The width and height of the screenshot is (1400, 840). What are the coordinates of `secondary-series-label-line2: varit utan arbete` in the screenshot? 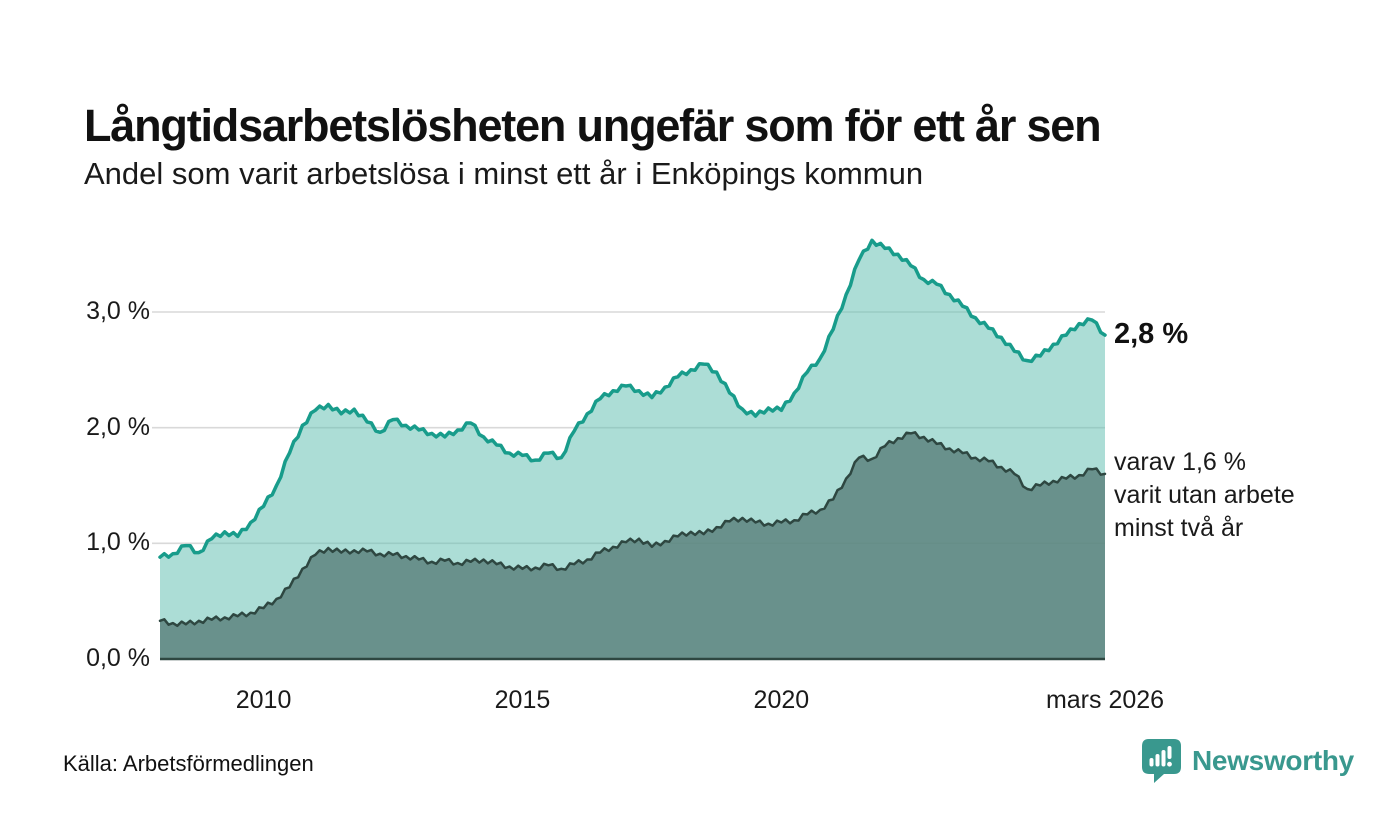 It's located at (1204, 495).